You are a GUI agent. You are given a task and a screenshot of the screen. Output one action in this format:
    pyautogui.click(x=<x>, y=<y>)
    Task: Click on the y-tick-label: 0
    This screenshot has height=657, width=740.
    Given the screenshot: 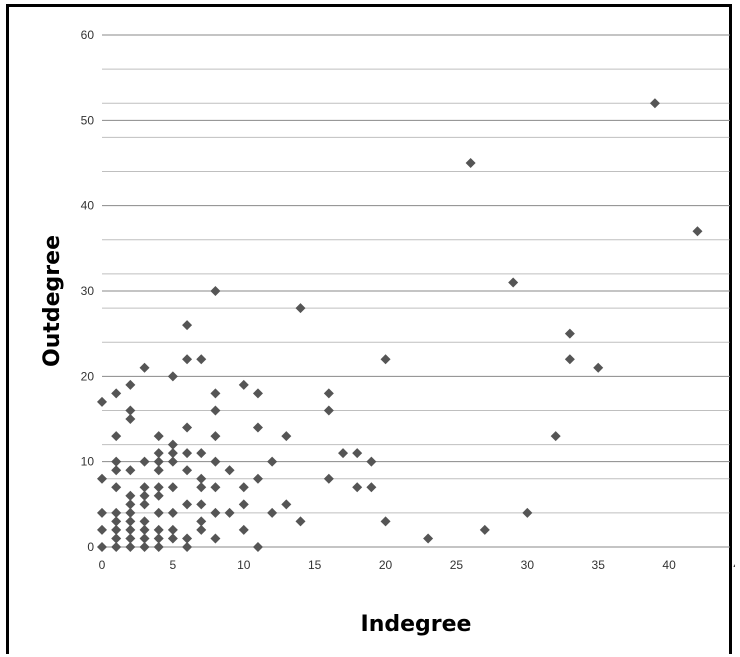 What is the action you would take?
    pyautogui.click(x=90, y=547)
    